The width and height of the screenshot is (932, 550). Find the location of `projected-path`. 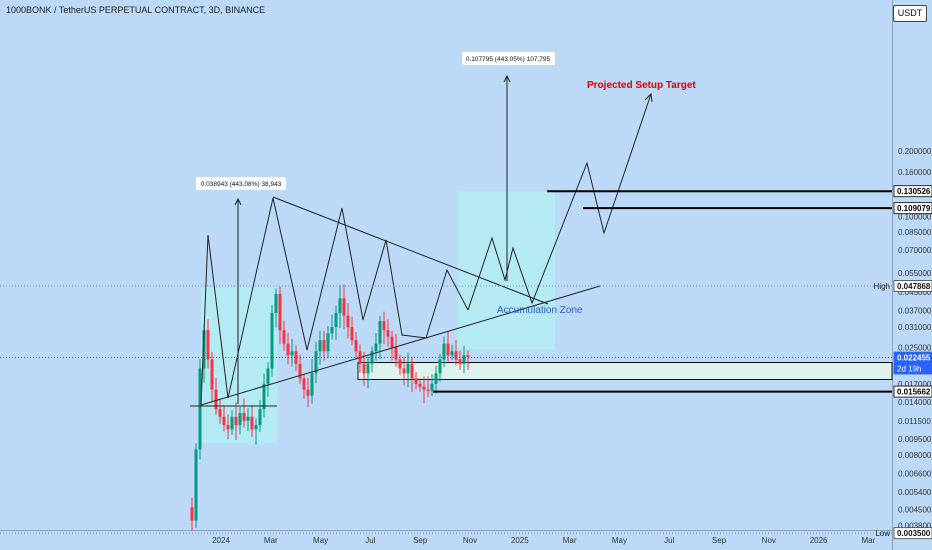

projected-path is located at coordinates (559, 202).